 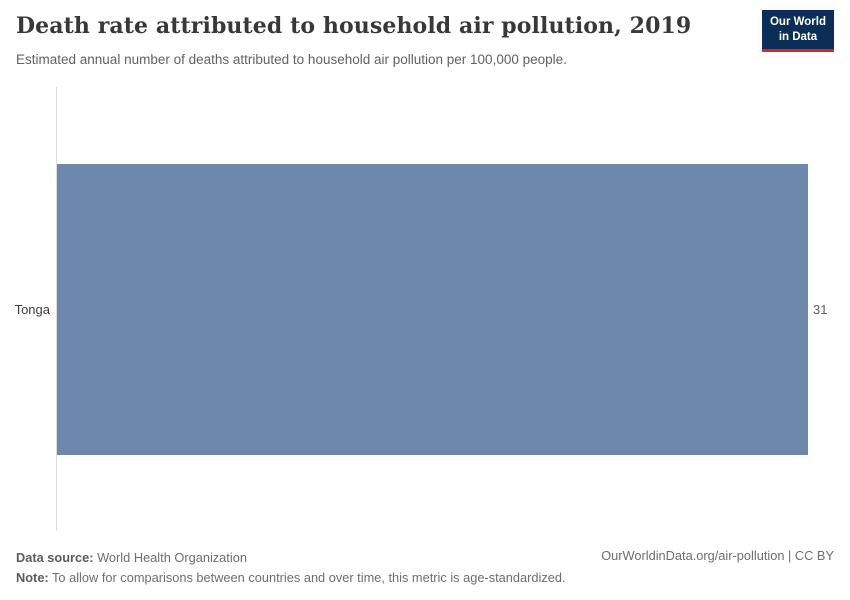 What do you see at coordinates (291, 558) in the screenshot?
I see `data-source-line: Data source: World Health Organization` at bounding box center [291, 558].